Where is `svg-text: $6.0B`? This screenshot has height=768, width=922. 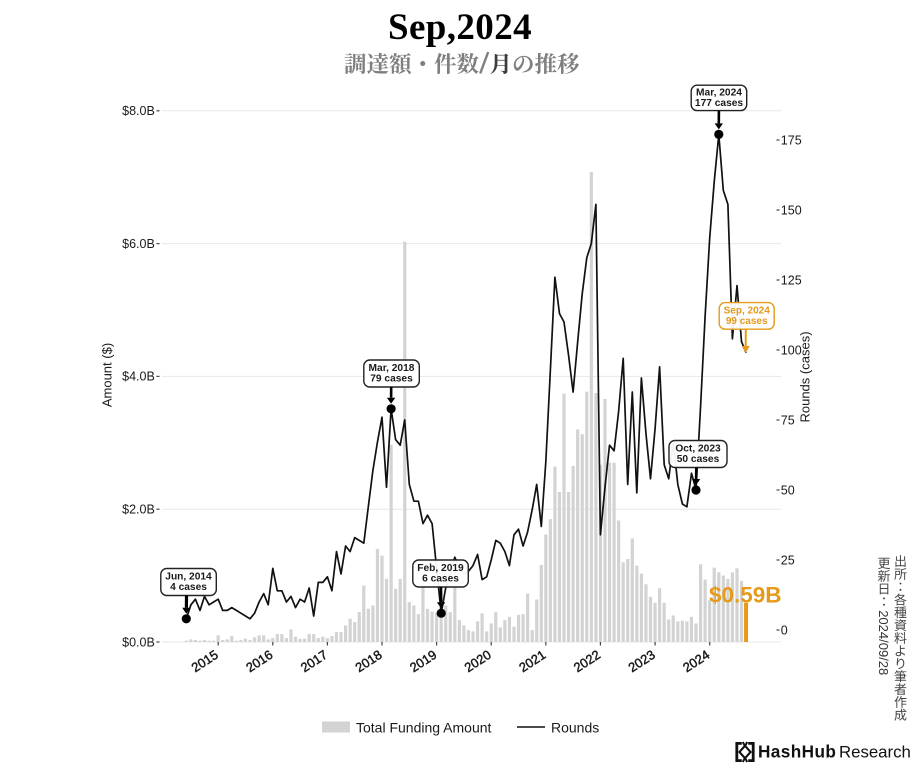
svg-text: $6.0B is located at coordinates (138, 244).